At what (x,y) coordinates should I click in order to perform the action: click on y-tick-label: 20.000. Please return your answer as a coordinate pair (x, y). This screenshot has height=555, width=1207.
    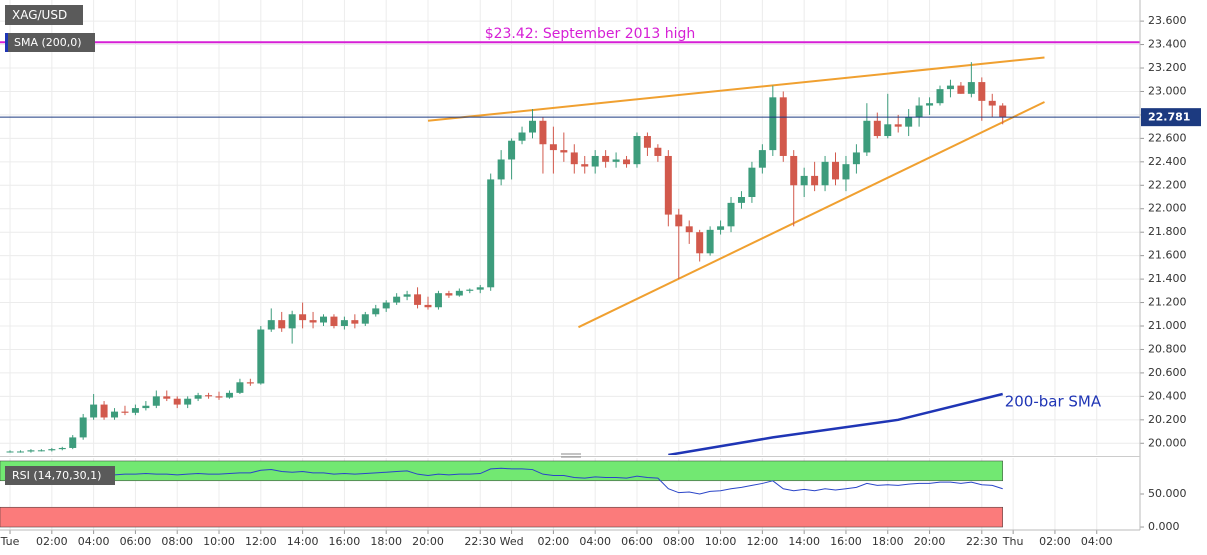
    Looking at the image, I should click on (1167, 442).